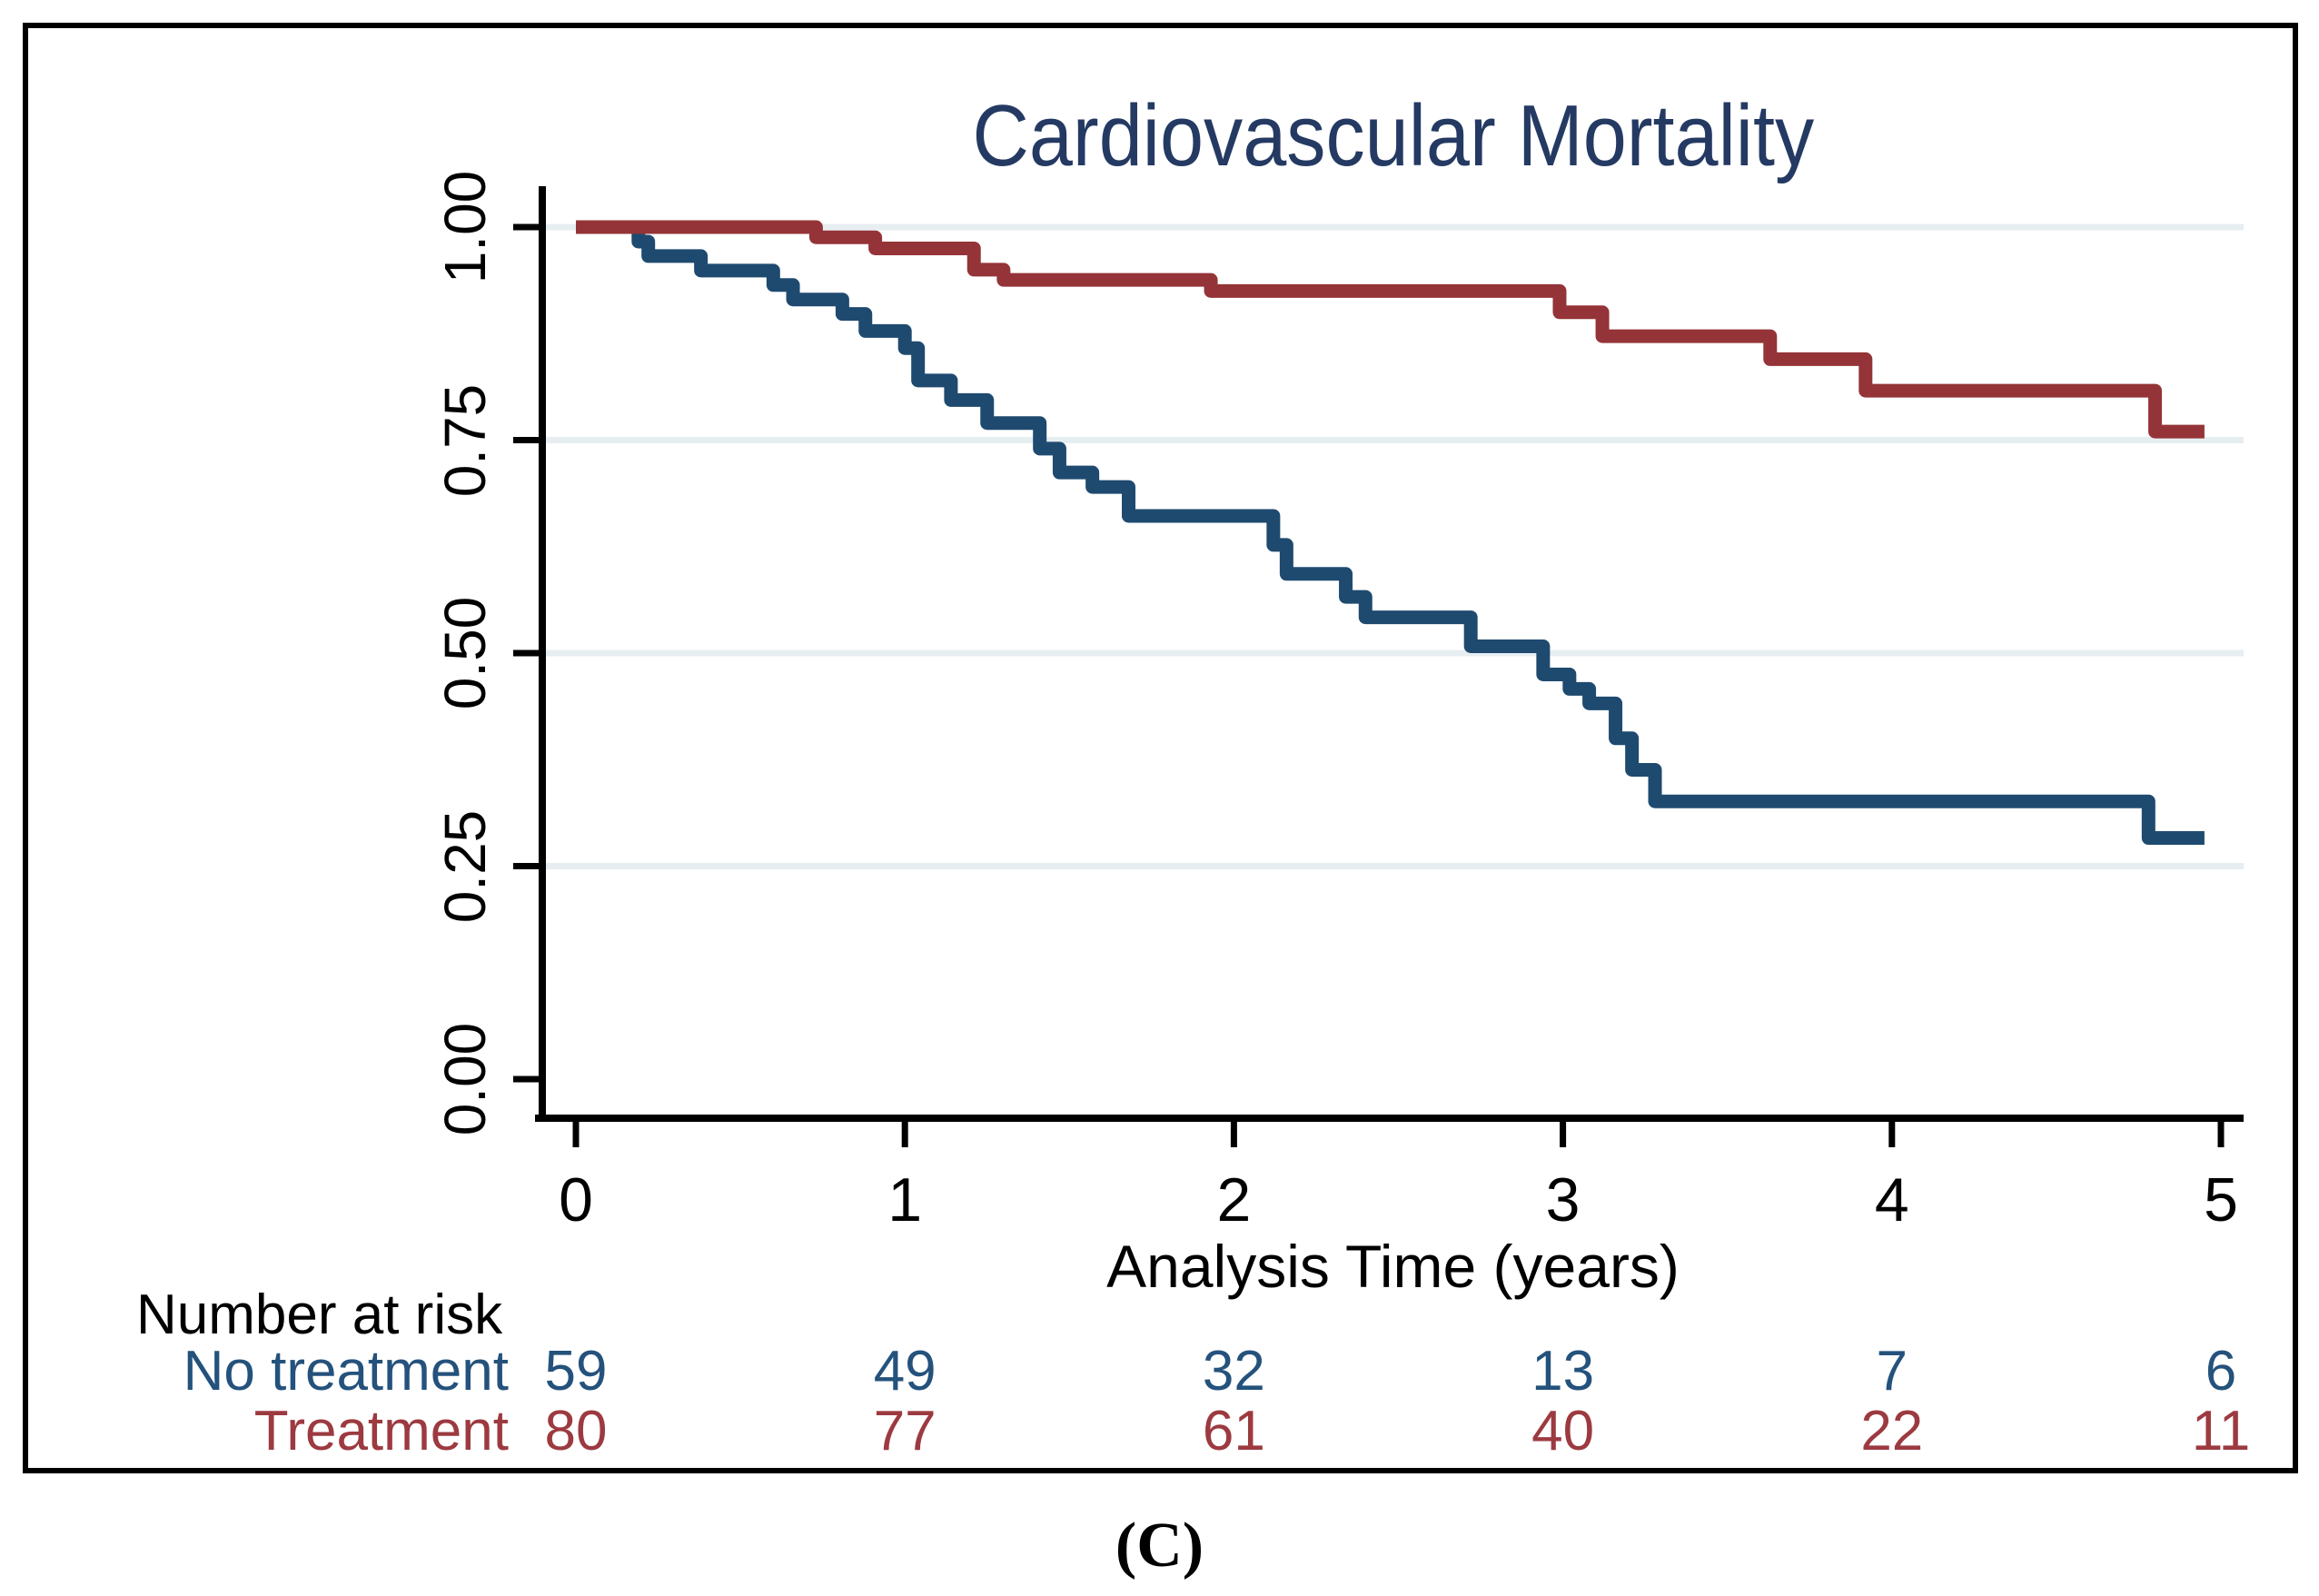 The width and height of the screenshot is (2319, 1596). I want to click on x-tick-label-2: 2, so click(1234, 1199).